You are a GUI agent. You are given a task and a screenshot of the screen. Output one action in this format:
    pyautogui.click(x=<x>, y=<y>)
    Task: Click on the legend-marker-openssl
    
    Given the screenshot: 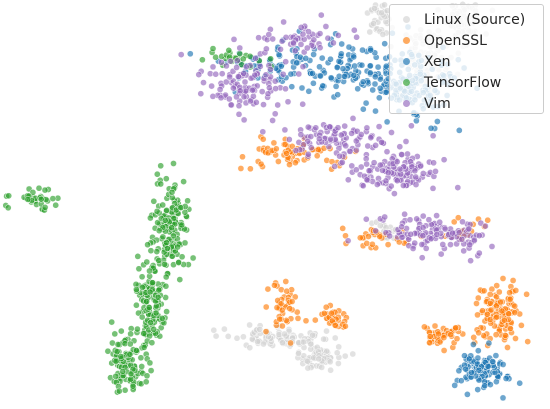 What is the action you would take?
    pyautogui.click(x=406, y=40)
    